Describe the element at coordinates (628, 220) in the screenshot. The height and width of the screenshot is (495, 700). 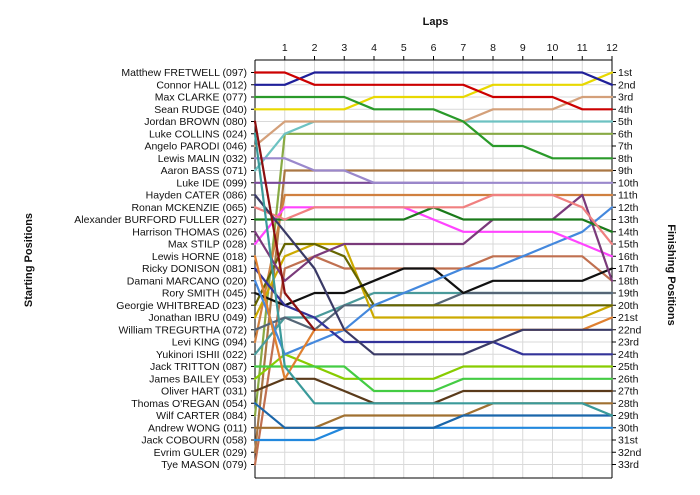
I see `finishing-position-label: 13th` at that location.